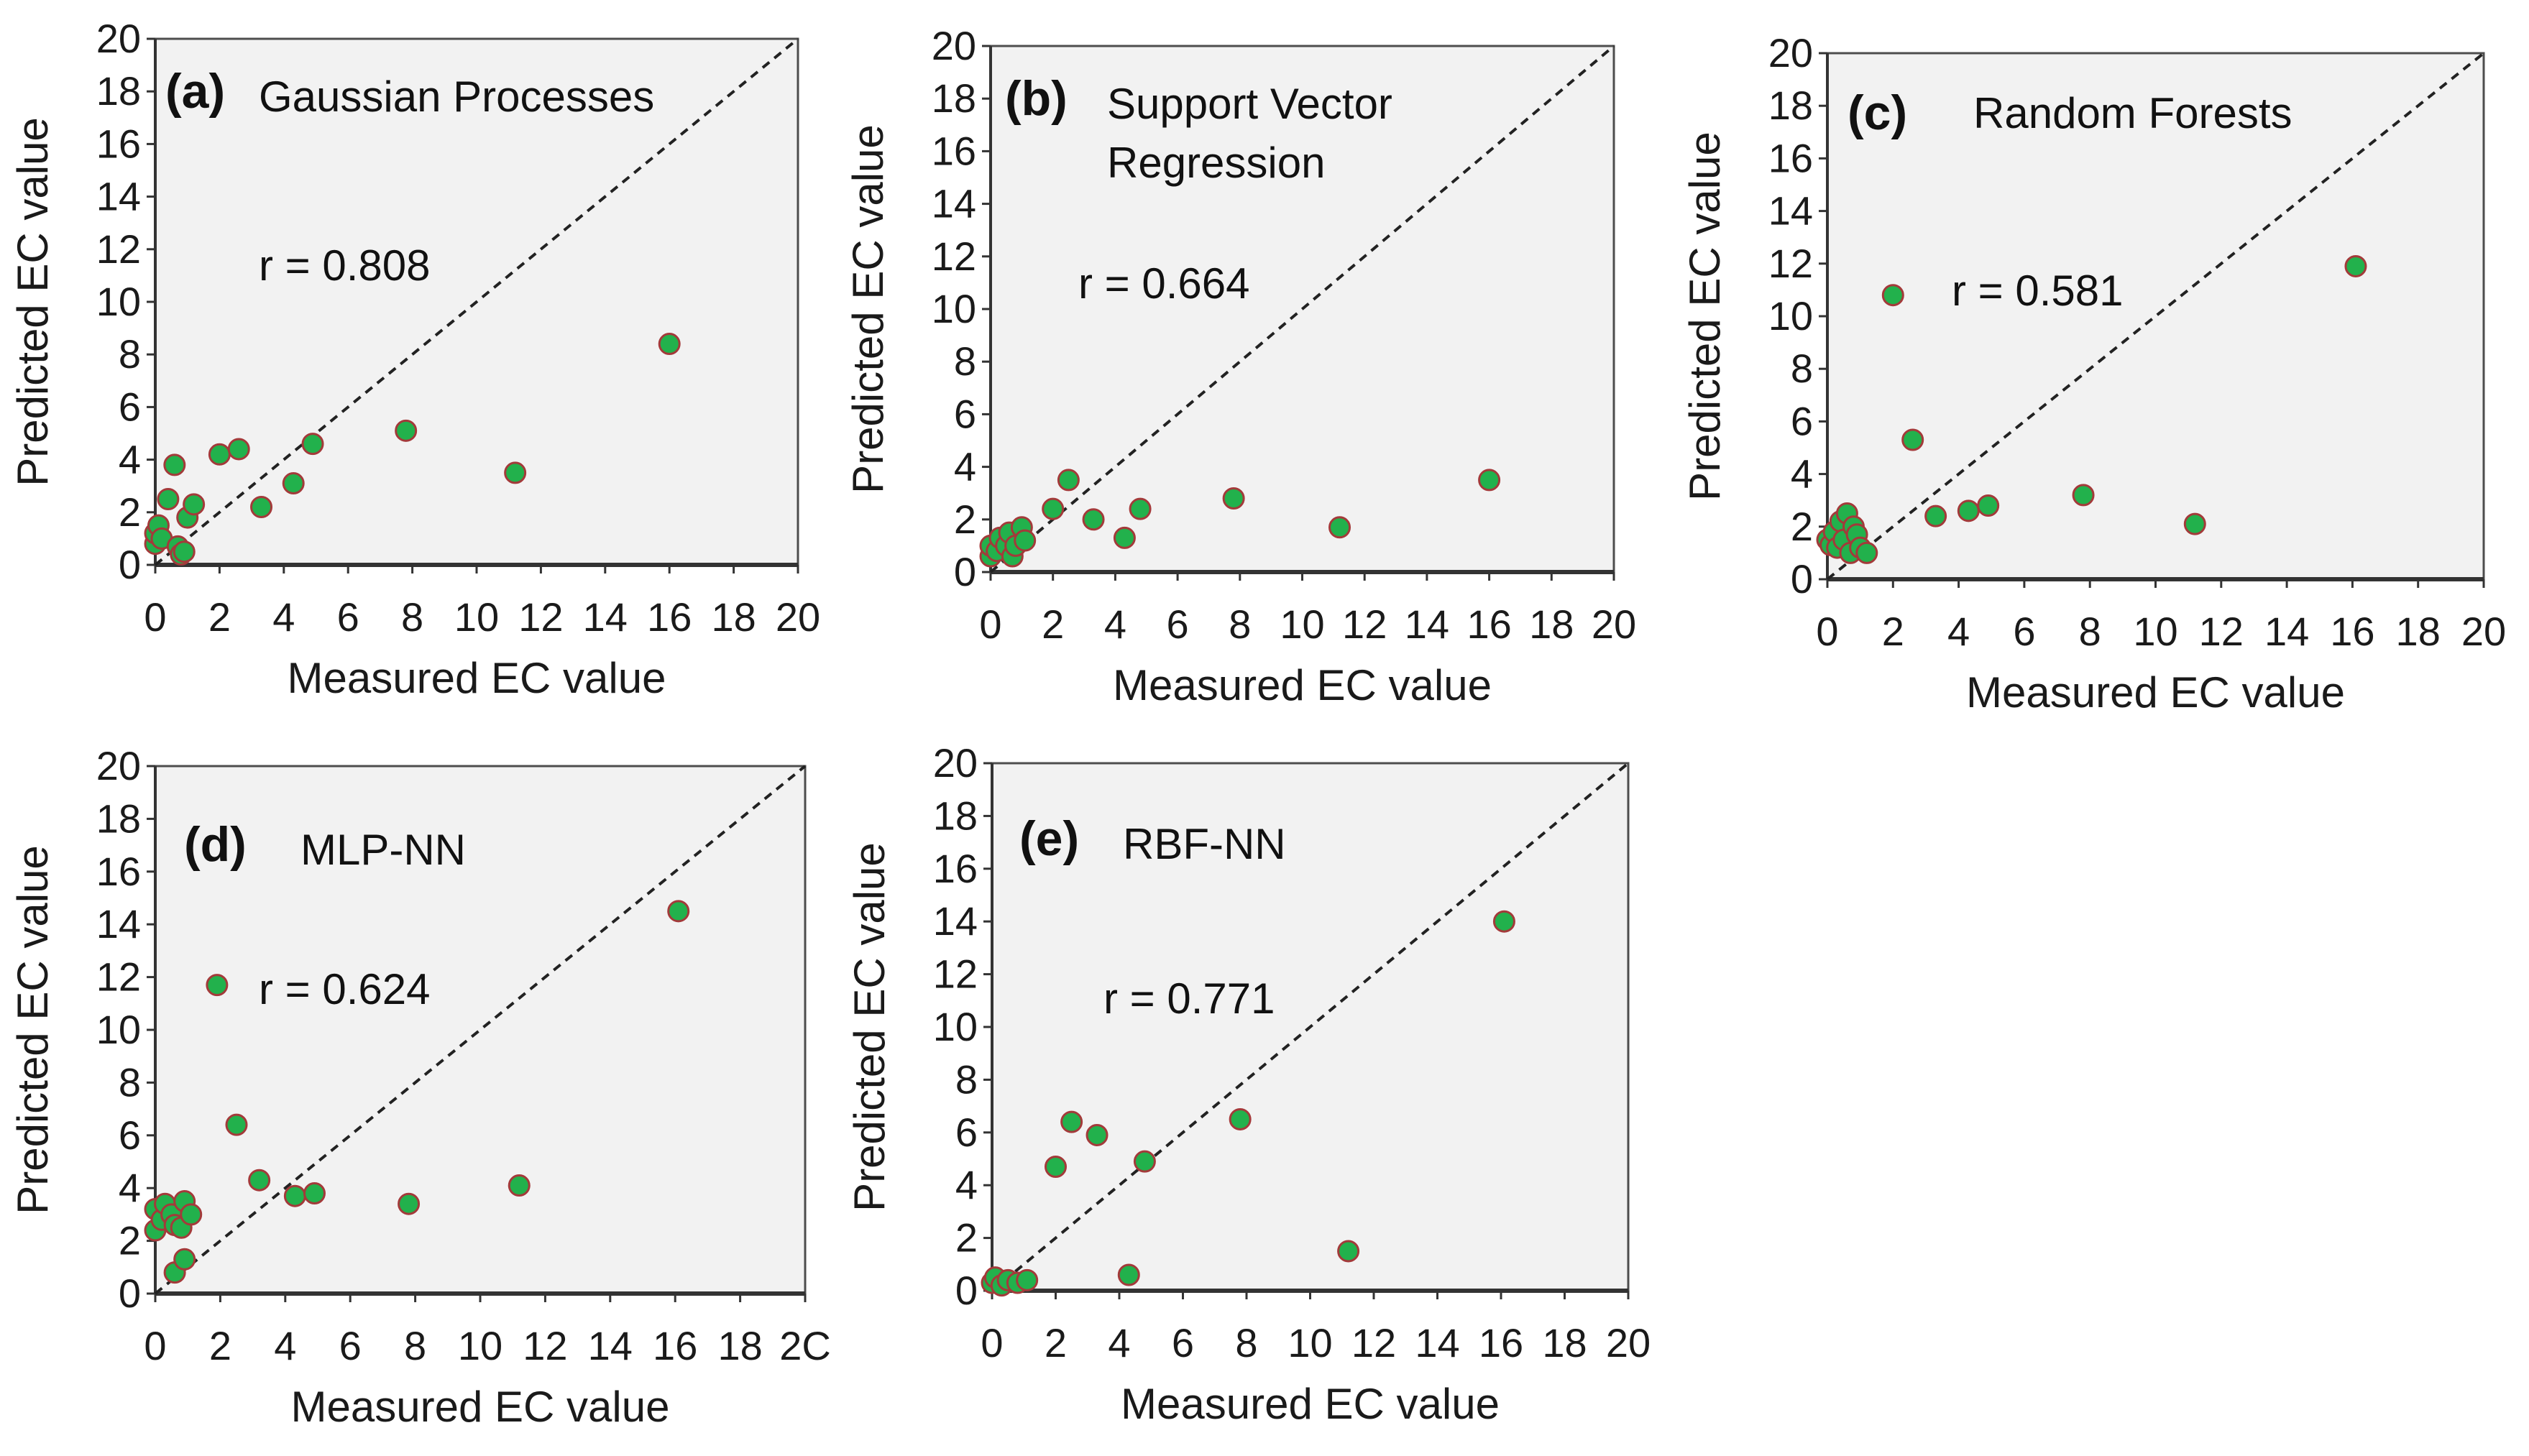 This screenshot has width=2529, height=1456. Describe the element at coordinates (33, 302) in the screenshot. I see `y-axis-title: Predicted EC value` at that location.